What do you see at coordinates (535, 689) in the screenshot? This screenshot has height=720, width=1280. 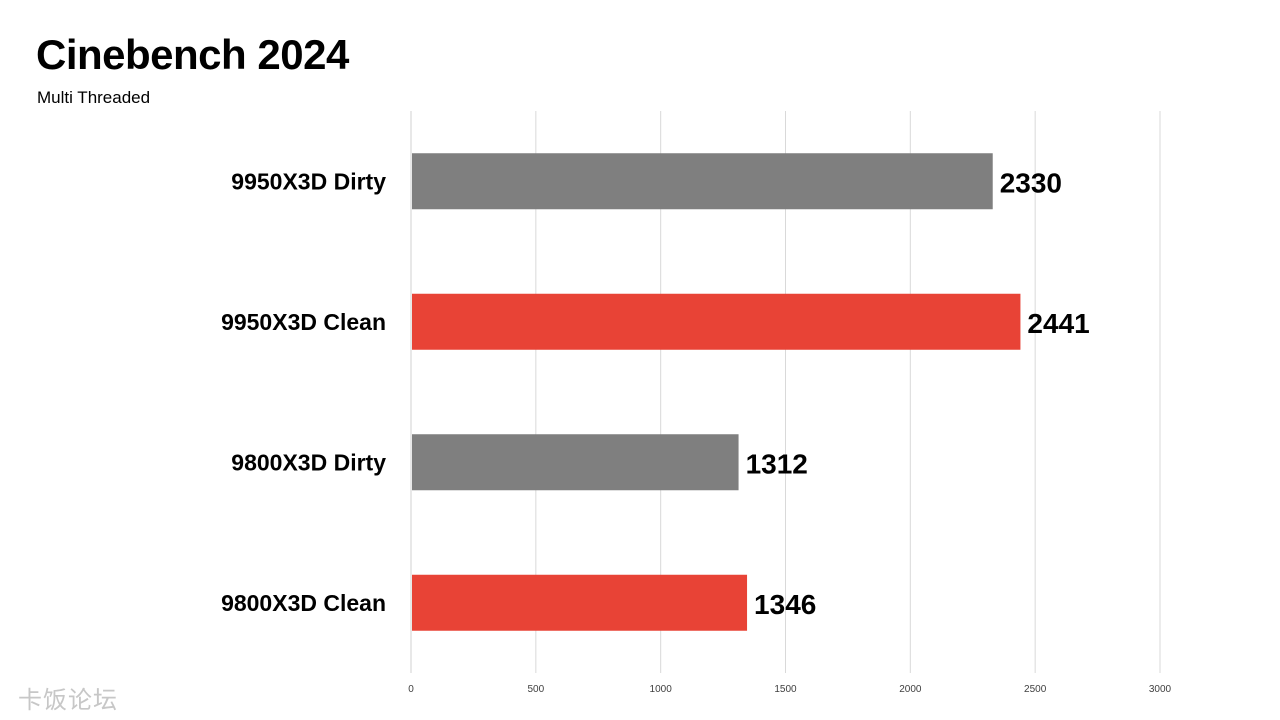 I see `x-tick-label: 500` at bounding box center [535, 689].